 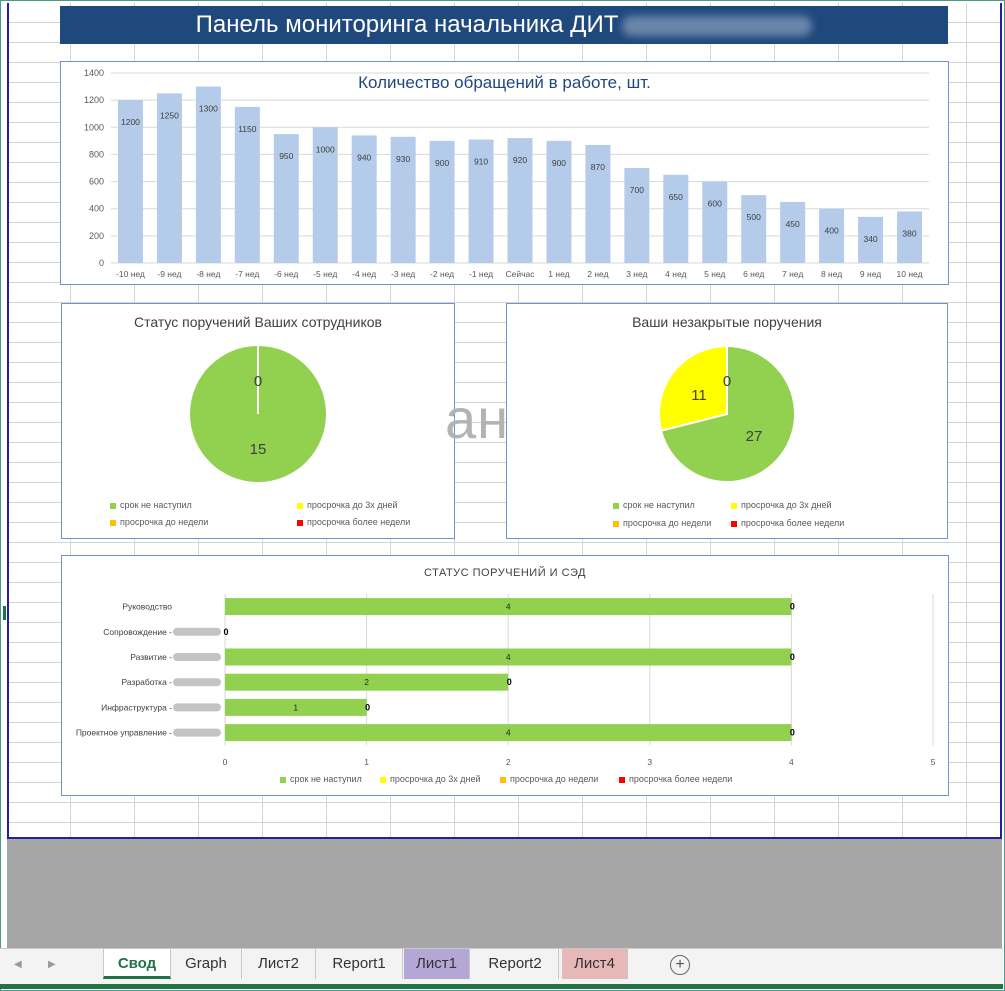 What do you see at coordinates (910, 274) in the screenshot?
I see `x-tick-label: 10 нед` at bounding box center [910, 274].